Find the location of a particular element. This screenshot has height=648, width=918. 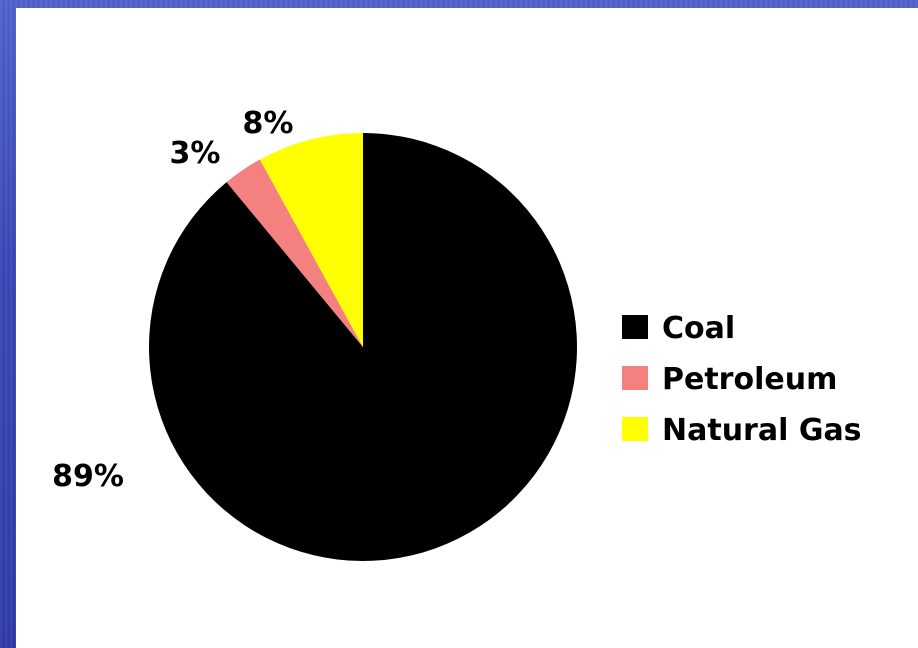

pie-slice-petroleum is located at coordinates (294, 253).